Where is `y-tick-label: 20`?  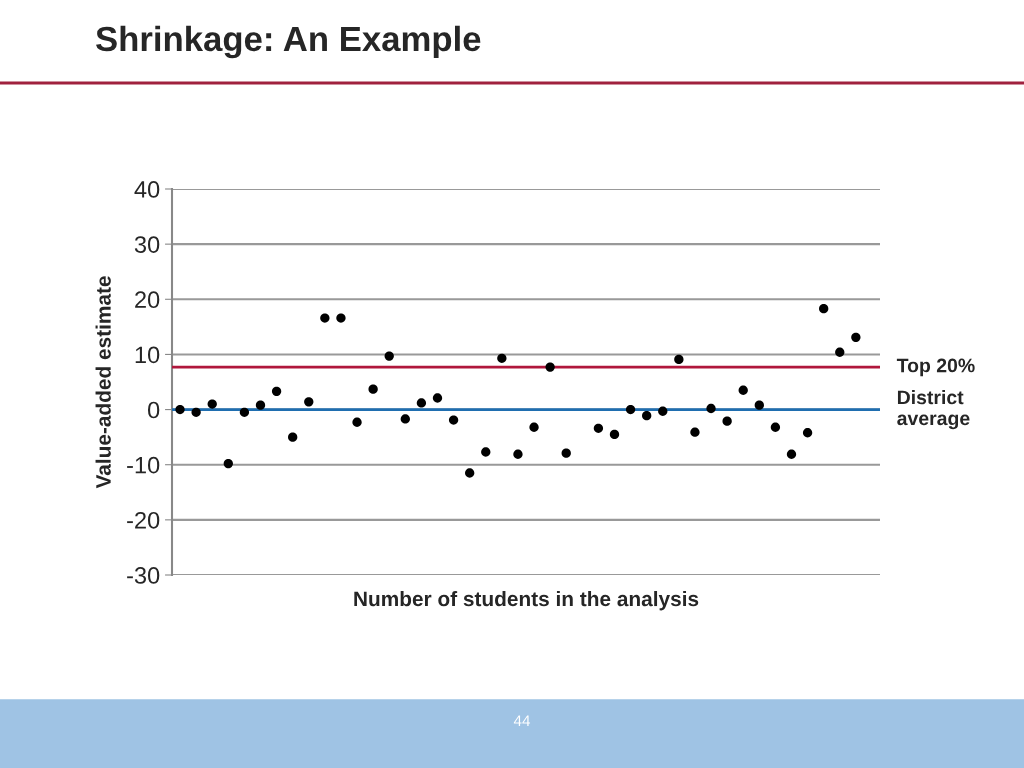 y-tick-label: 20 is located at coordinates (147, 300).